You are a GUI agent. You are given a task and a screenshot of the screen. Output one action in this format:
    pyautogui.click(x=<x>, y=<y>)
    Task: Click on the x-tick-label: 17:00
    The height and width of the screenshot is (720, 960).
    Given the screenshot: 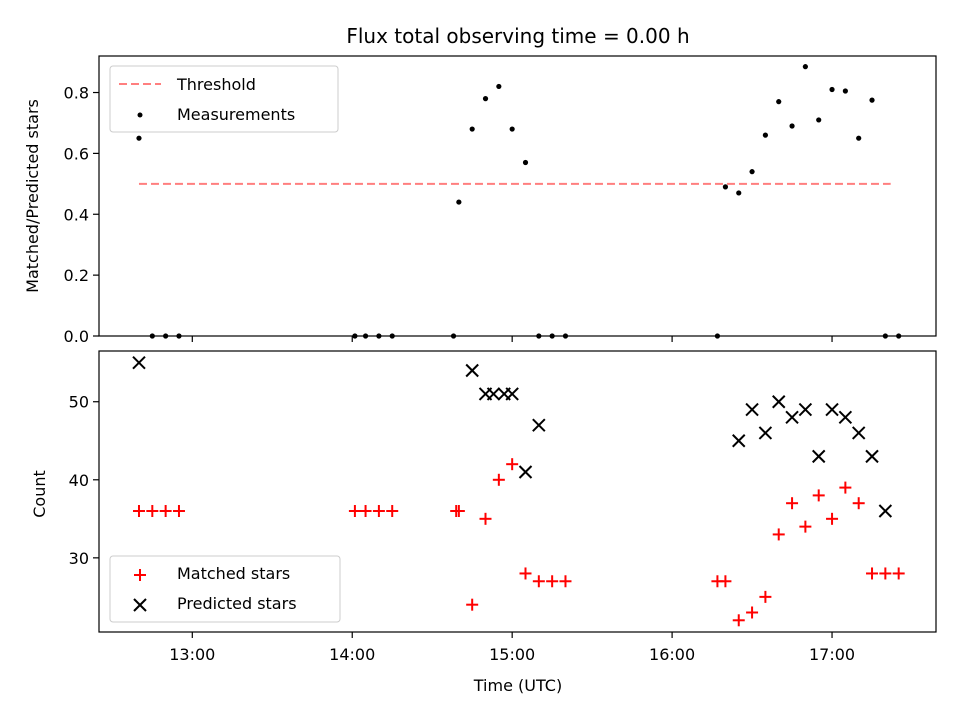 What is the action you would take?
    pyautogui.click(x=832, y=654)
    